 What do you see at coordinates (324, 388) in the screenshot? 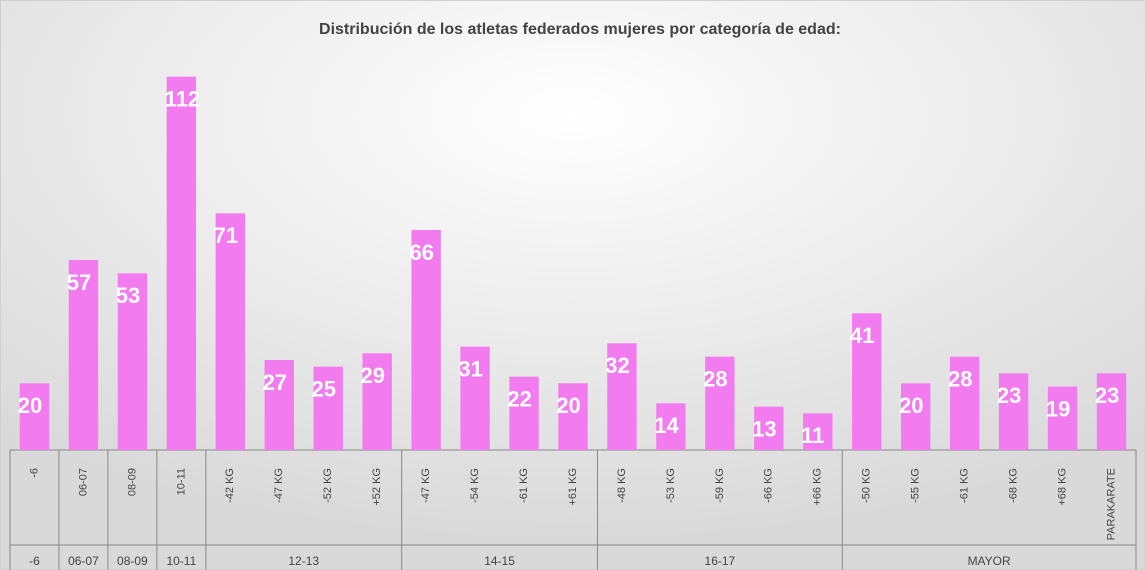
I see `data-label: 25` at bounding box center [324, 388].